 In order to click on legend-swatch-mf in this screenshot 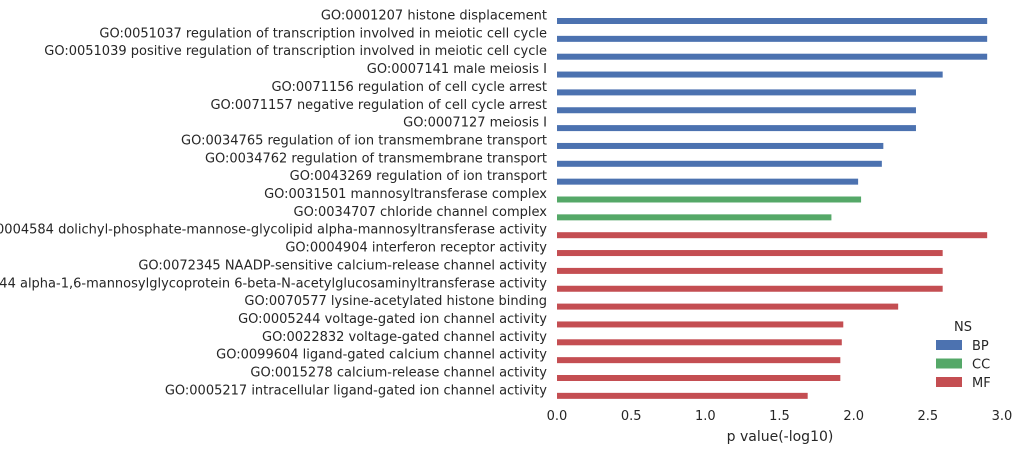, I will do `click(949, 382)`.